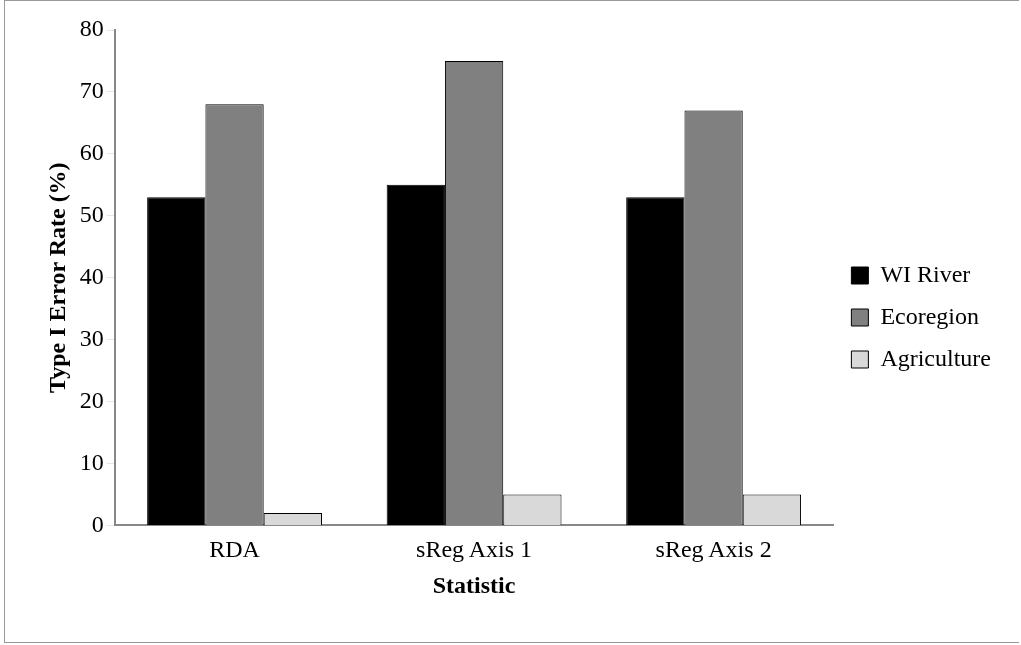 The image size is (1021, 645). Describe the element at coordinates (929, 315) in the screenshot. I see `legend-label: Ecoregion` at that location.